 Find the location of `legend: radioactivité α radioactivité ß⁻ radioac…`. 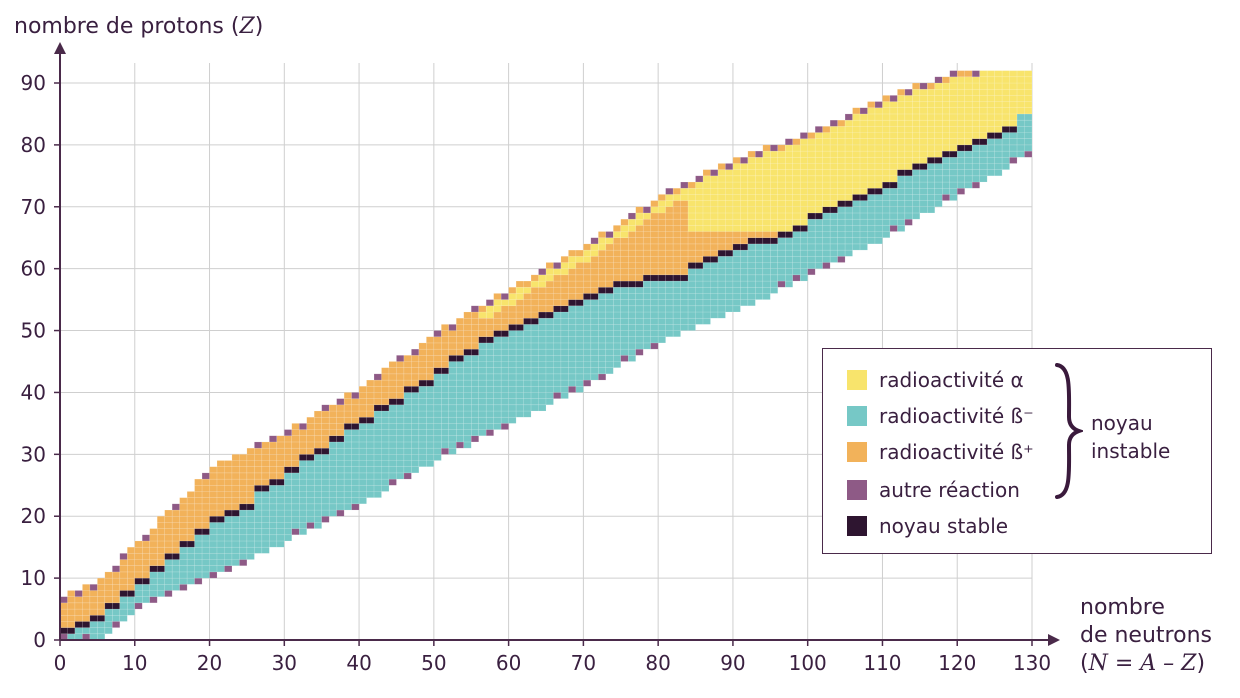

legend: radioactivité α radioactivité ß⁻ radioac… is located at coordinates (1017, 451).